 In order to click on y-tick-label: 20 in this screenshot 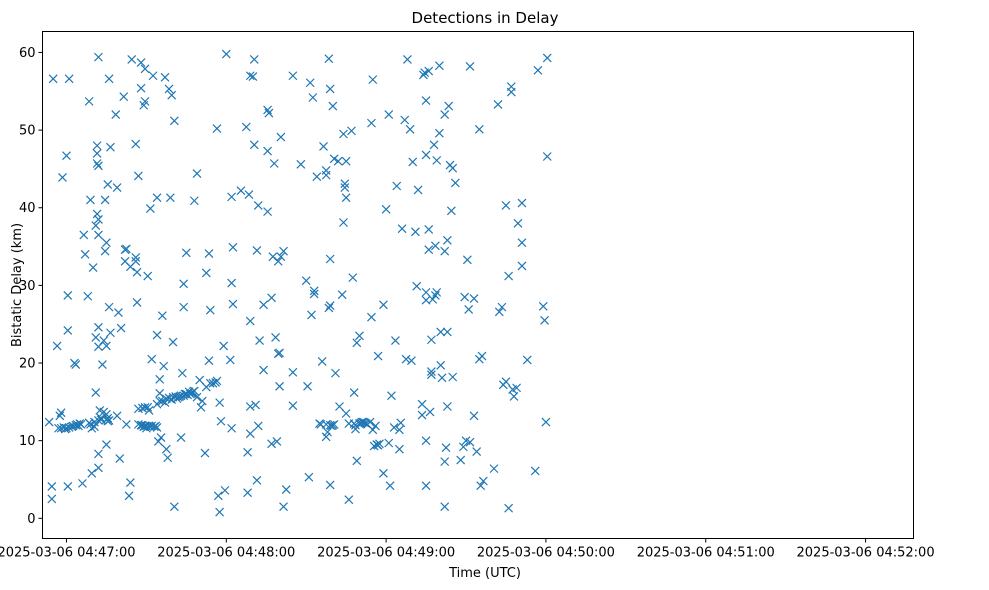, I will do `click(27, 364)`.